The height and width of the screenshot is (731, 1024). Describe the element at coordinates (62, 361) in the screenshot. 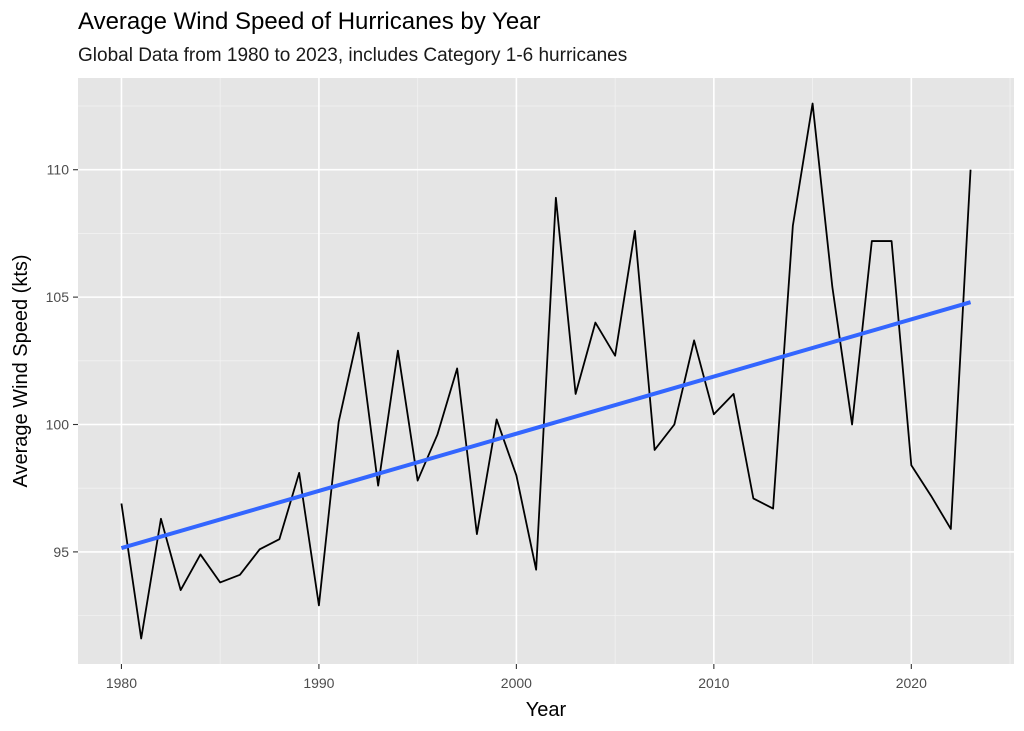

I see `y-axis-ticks: 95 100 105 110` at that location.